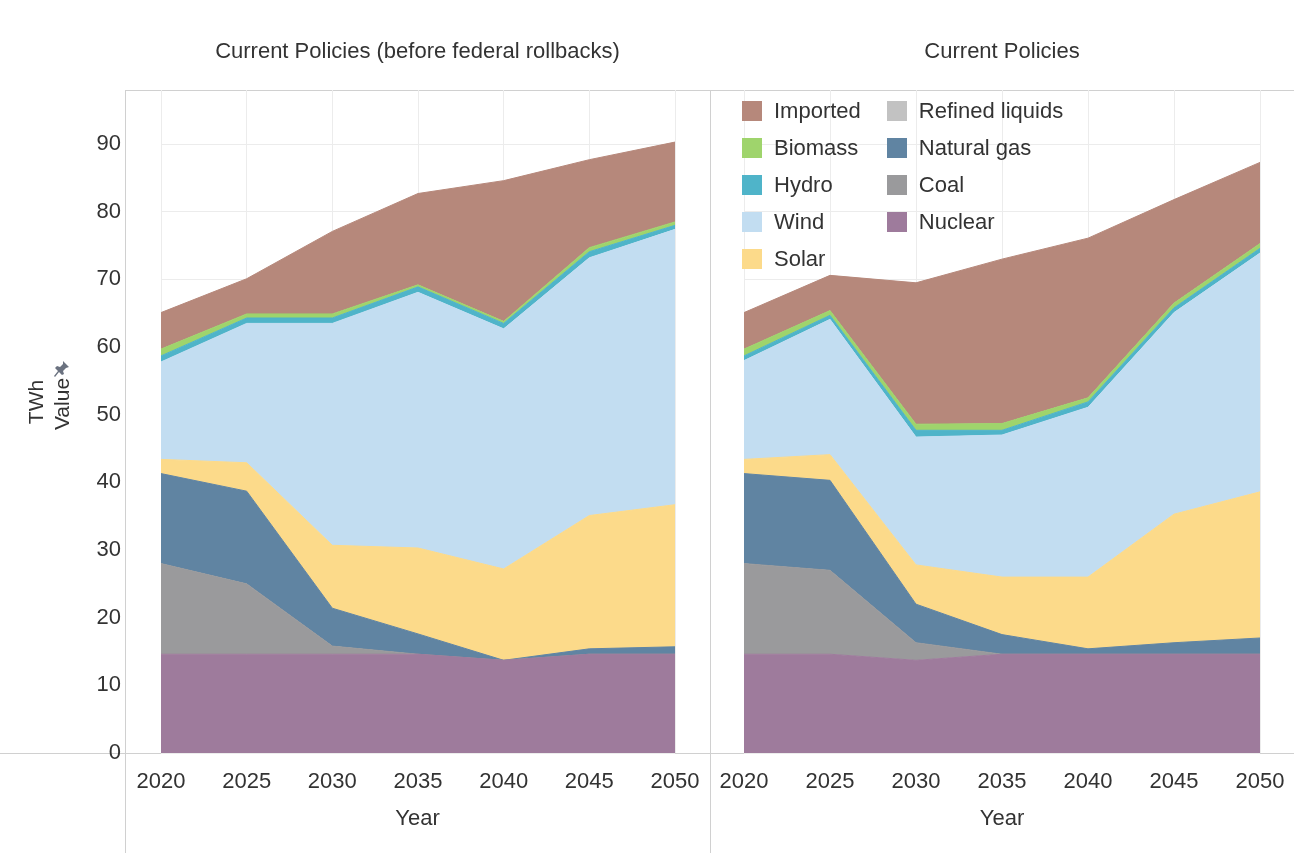  I want to click on legend-label: Hydro, so click(803, 184).